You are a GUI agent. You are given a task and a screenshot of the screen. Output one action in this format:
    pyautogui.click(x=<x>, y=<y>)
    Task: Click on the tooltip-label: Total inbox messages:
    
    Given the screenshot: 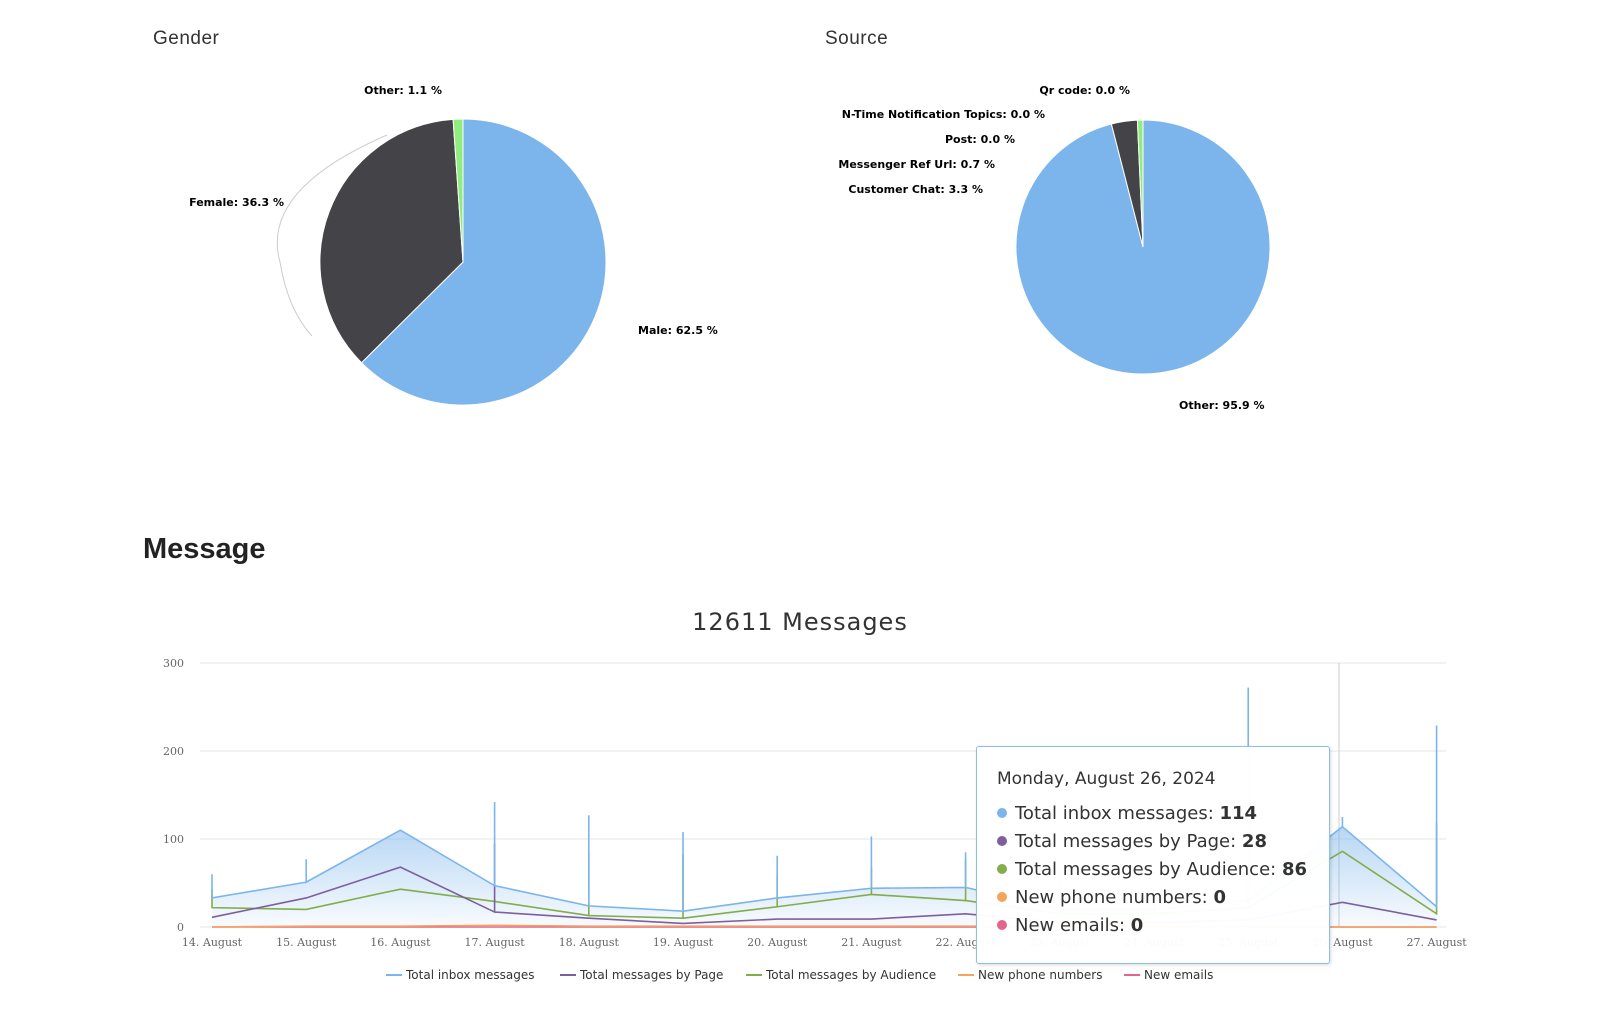 What is the action you would take?
    pyautogui.click(x=1117, y=813)
    